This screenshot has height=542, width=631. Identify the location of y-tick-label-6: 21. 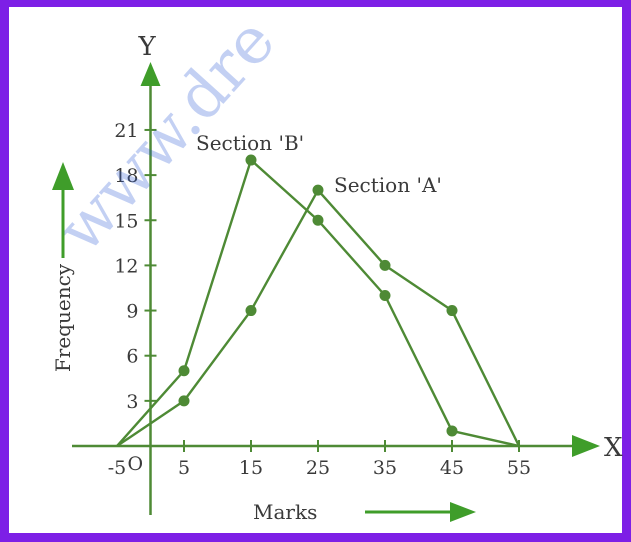
(126, 131).